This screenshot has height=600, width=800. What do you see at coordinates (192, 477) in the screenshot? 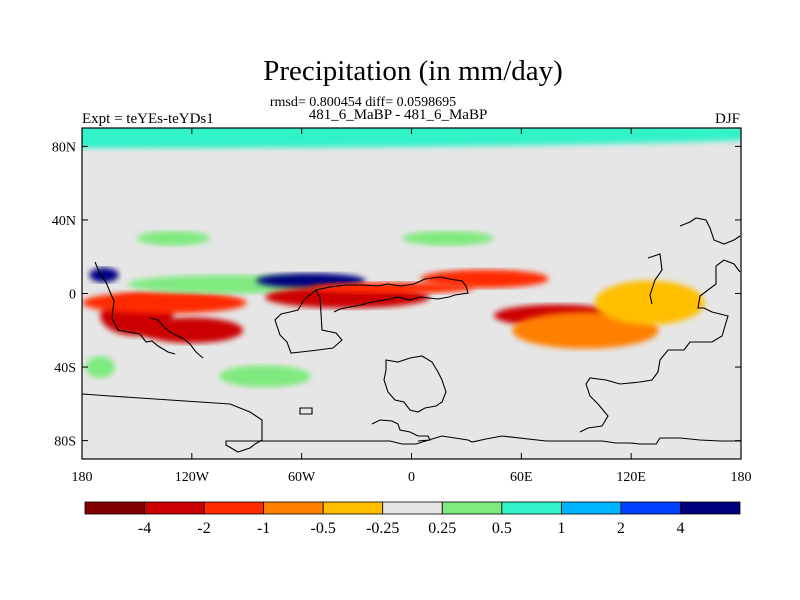
I see `x-tick-label-1: 120W` at bounding box center [192, 477].